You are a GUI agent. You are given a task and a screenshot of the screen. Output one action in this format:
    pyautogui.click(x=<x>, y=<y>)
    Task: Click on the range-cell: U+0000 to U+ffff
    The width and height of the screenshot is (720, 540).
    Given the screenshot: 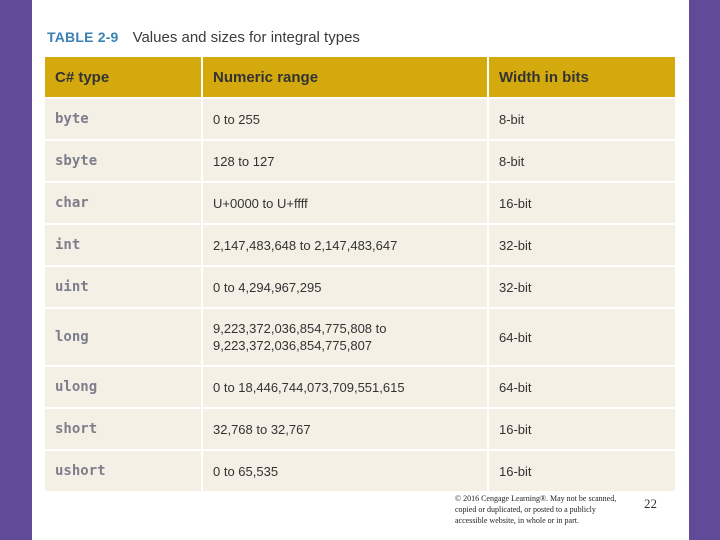 What is the action you would take?
    pyautogui.click(x=346, y=204)
    